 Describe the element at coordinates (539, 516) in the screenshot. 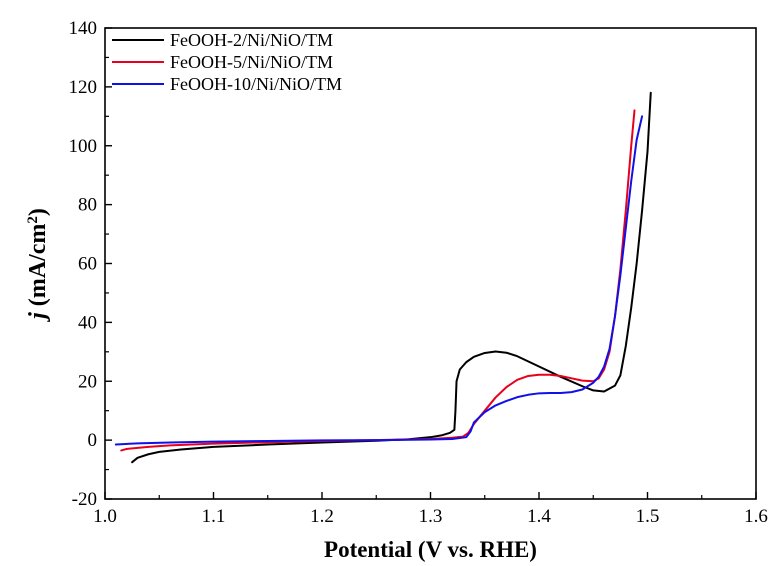

I see `x-tick-label: 1.4` at that location.